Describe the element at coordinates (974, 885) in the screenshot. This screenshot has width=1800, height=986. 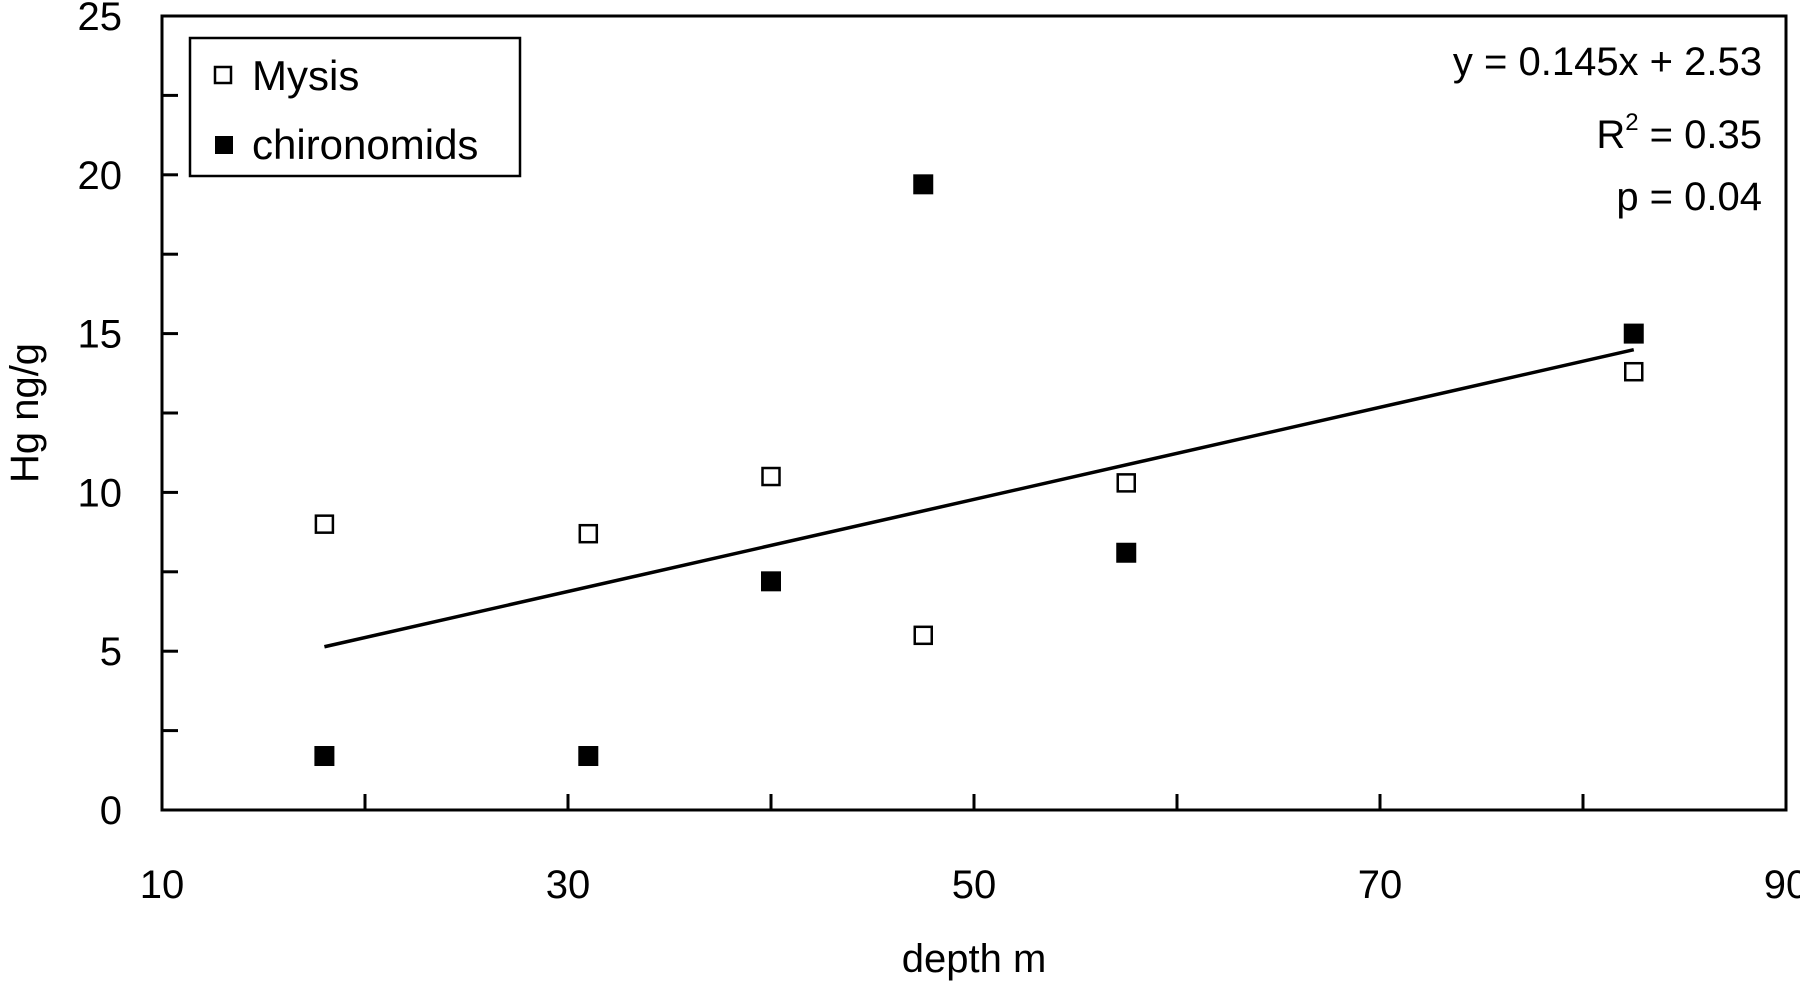
I see `x-tick-label: 50` at that location.